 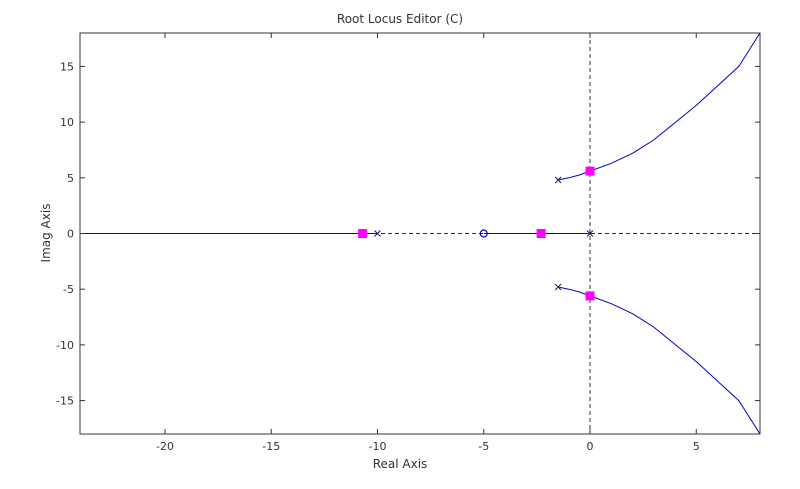 I want to click on x-tick-label: -20, so click(x=165, y=446).